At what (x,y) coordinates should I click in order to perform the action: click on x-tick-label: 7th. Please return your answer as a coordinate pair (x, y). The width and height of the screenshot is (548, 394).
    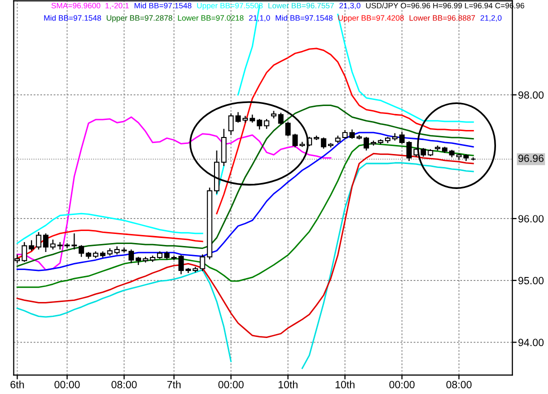
    Looking at the image, I should click on (174, 384).